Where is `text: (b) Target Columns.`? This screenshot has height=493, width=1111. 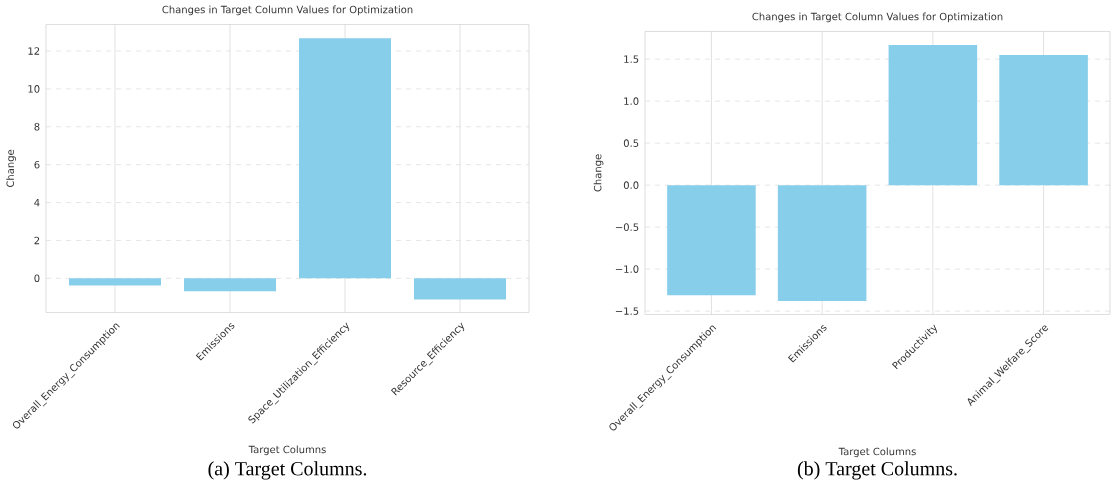 text: (b) Target Columns. is located at coordinates (877, 470).